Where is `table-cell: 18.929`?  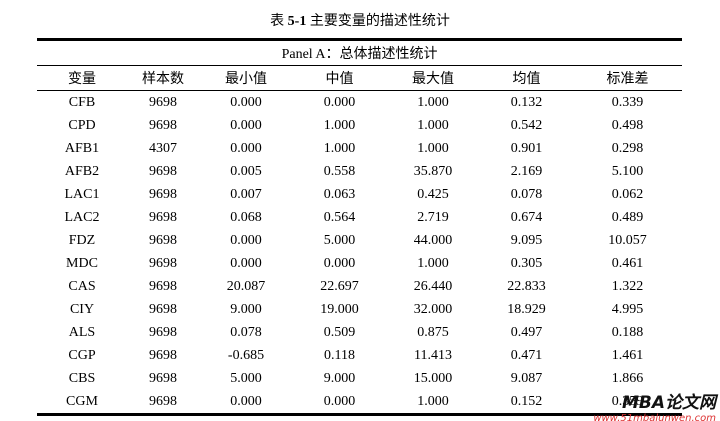 table-cell: 18.929 is located at coordinates (526, 309).